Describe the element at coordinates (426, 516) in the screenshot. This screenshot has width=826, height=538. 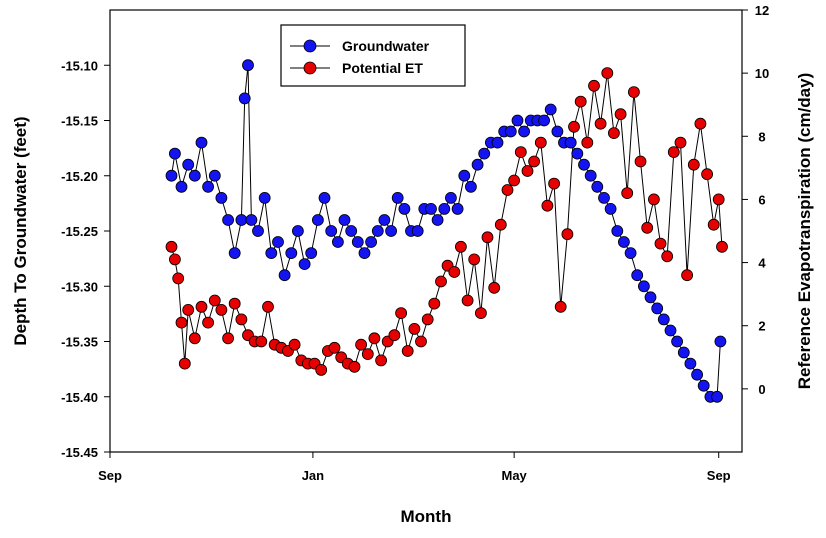
I see `x-axis-title: Month` at that location.